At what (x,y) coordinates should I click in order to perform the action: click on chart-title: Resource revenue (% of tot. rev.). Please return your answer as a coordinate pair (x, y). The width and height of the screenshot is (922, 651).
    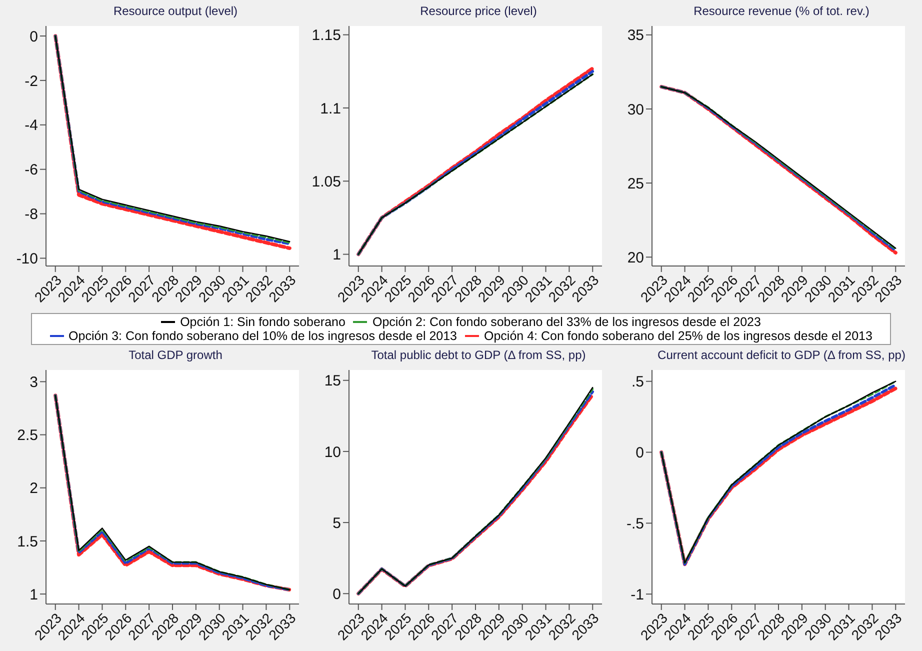
    Looking at the image, I should click on (781, 12).